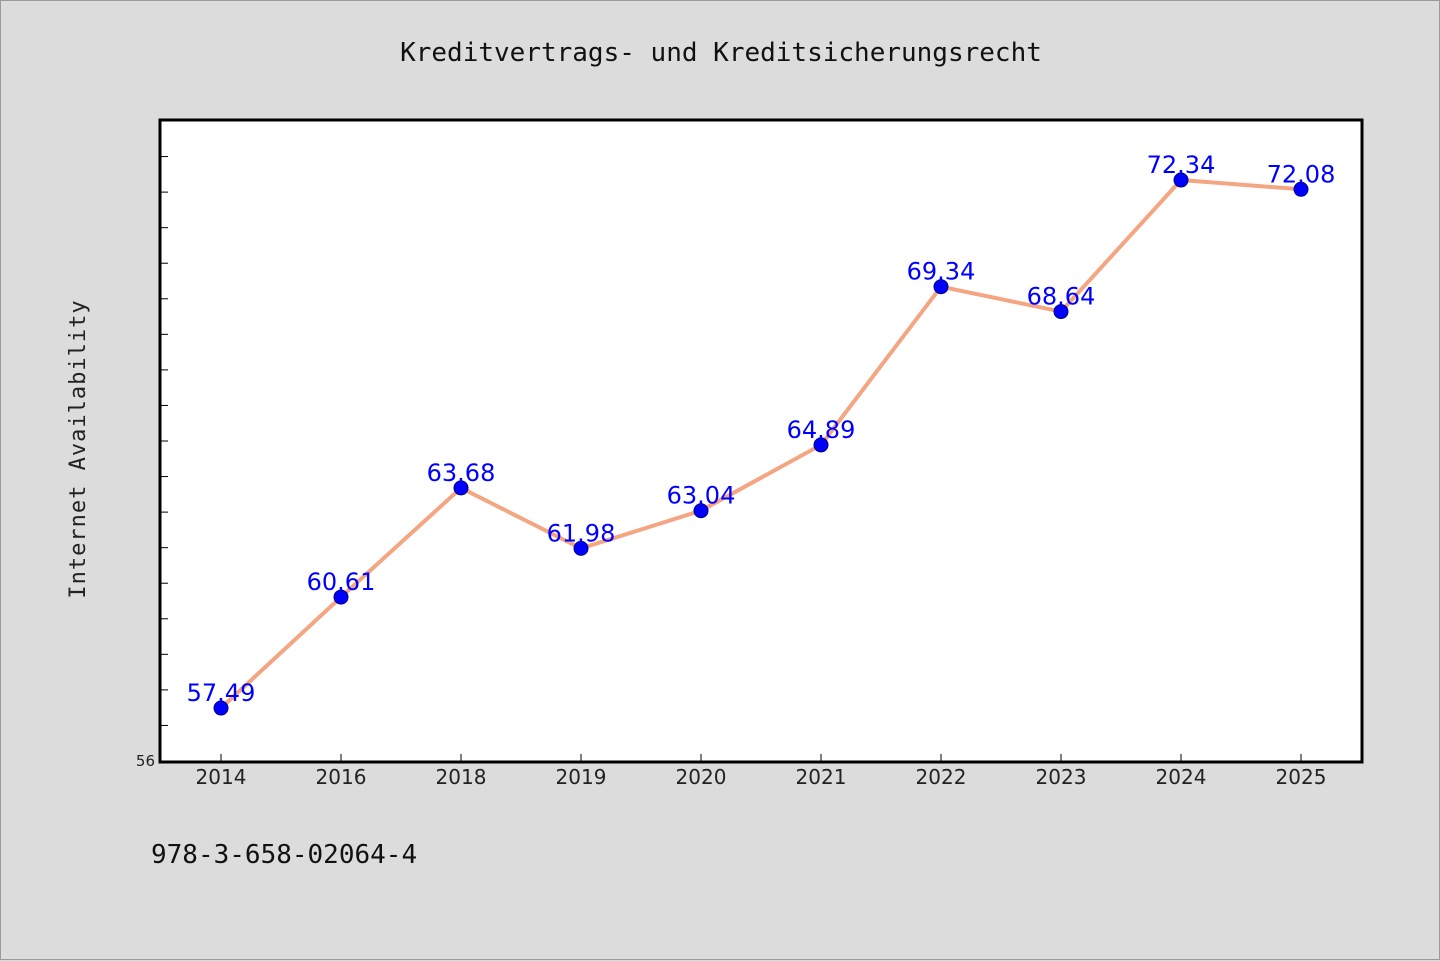  I want to click on x-tick-label: 2024, so click(1181, 777).